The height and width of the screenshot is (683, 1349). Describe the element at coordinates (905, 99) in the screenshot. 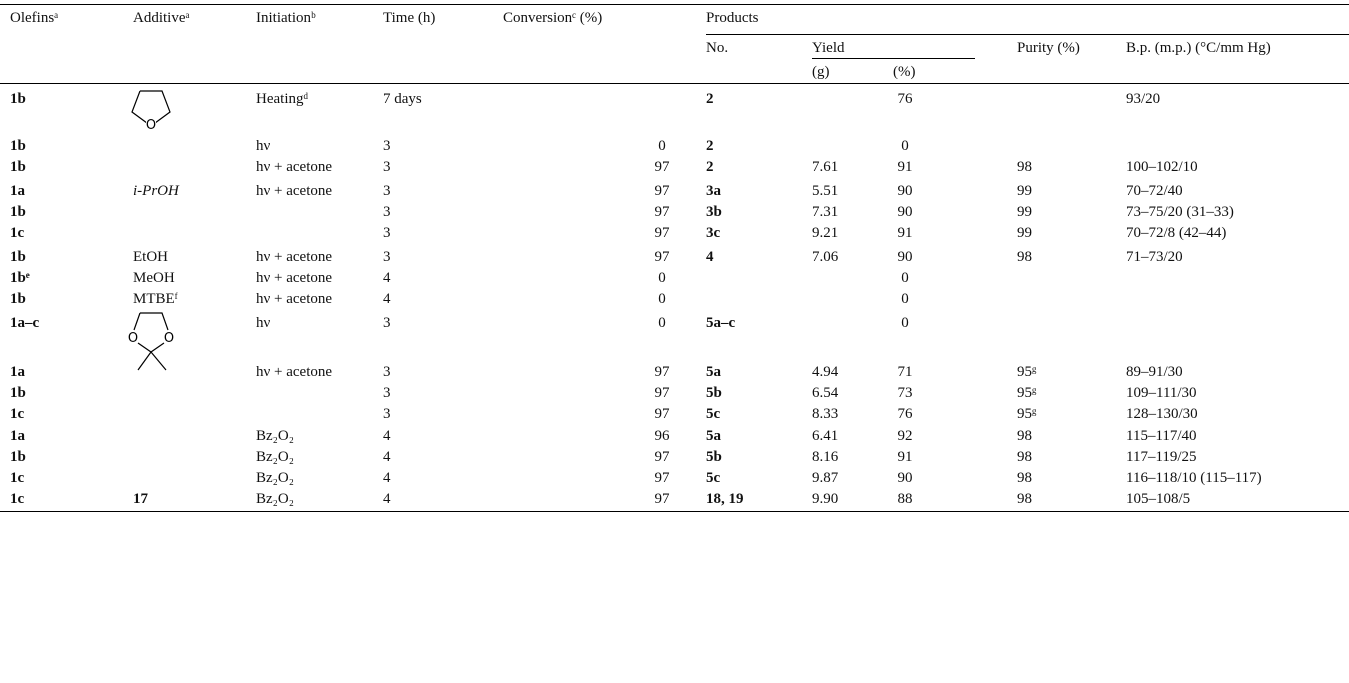

I see `yield-pct: 76` at that location.